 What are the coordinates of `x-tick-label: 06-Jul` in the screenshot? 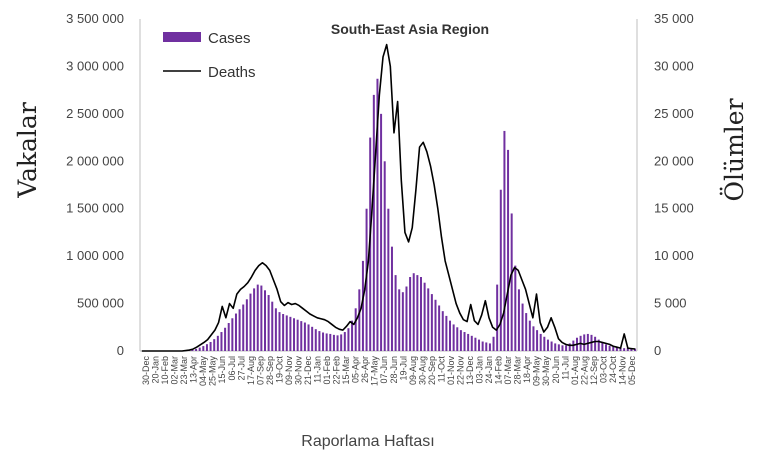 It's located at (232, 368).